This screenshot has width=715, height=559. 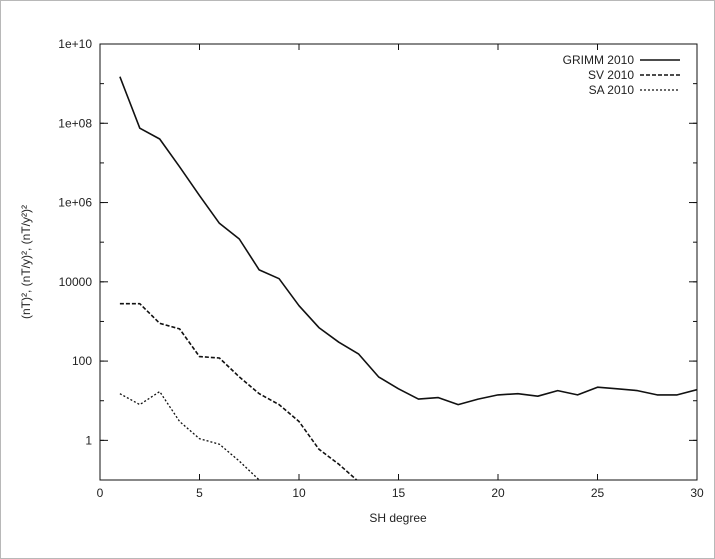 I want to click on x-tick-label: 15, so click(x=399, y=493).